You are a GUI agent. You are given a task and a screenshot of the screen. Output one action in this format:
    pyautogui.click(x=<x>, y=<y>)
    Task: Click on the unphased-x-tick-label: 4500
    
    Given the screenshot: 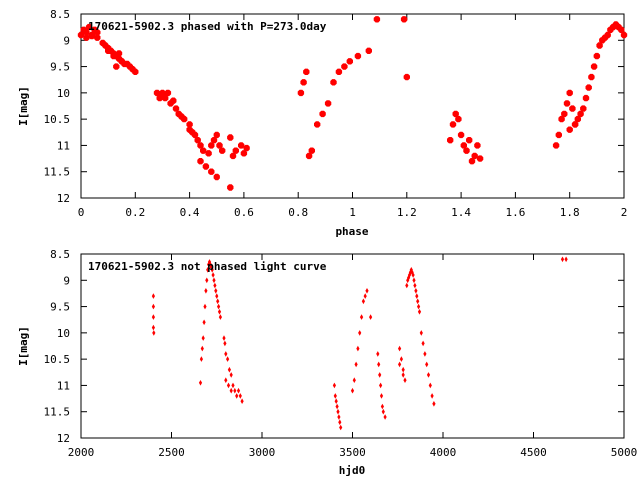 What is the action you would take?
    pyautogui.click(x=533, y=452)
    